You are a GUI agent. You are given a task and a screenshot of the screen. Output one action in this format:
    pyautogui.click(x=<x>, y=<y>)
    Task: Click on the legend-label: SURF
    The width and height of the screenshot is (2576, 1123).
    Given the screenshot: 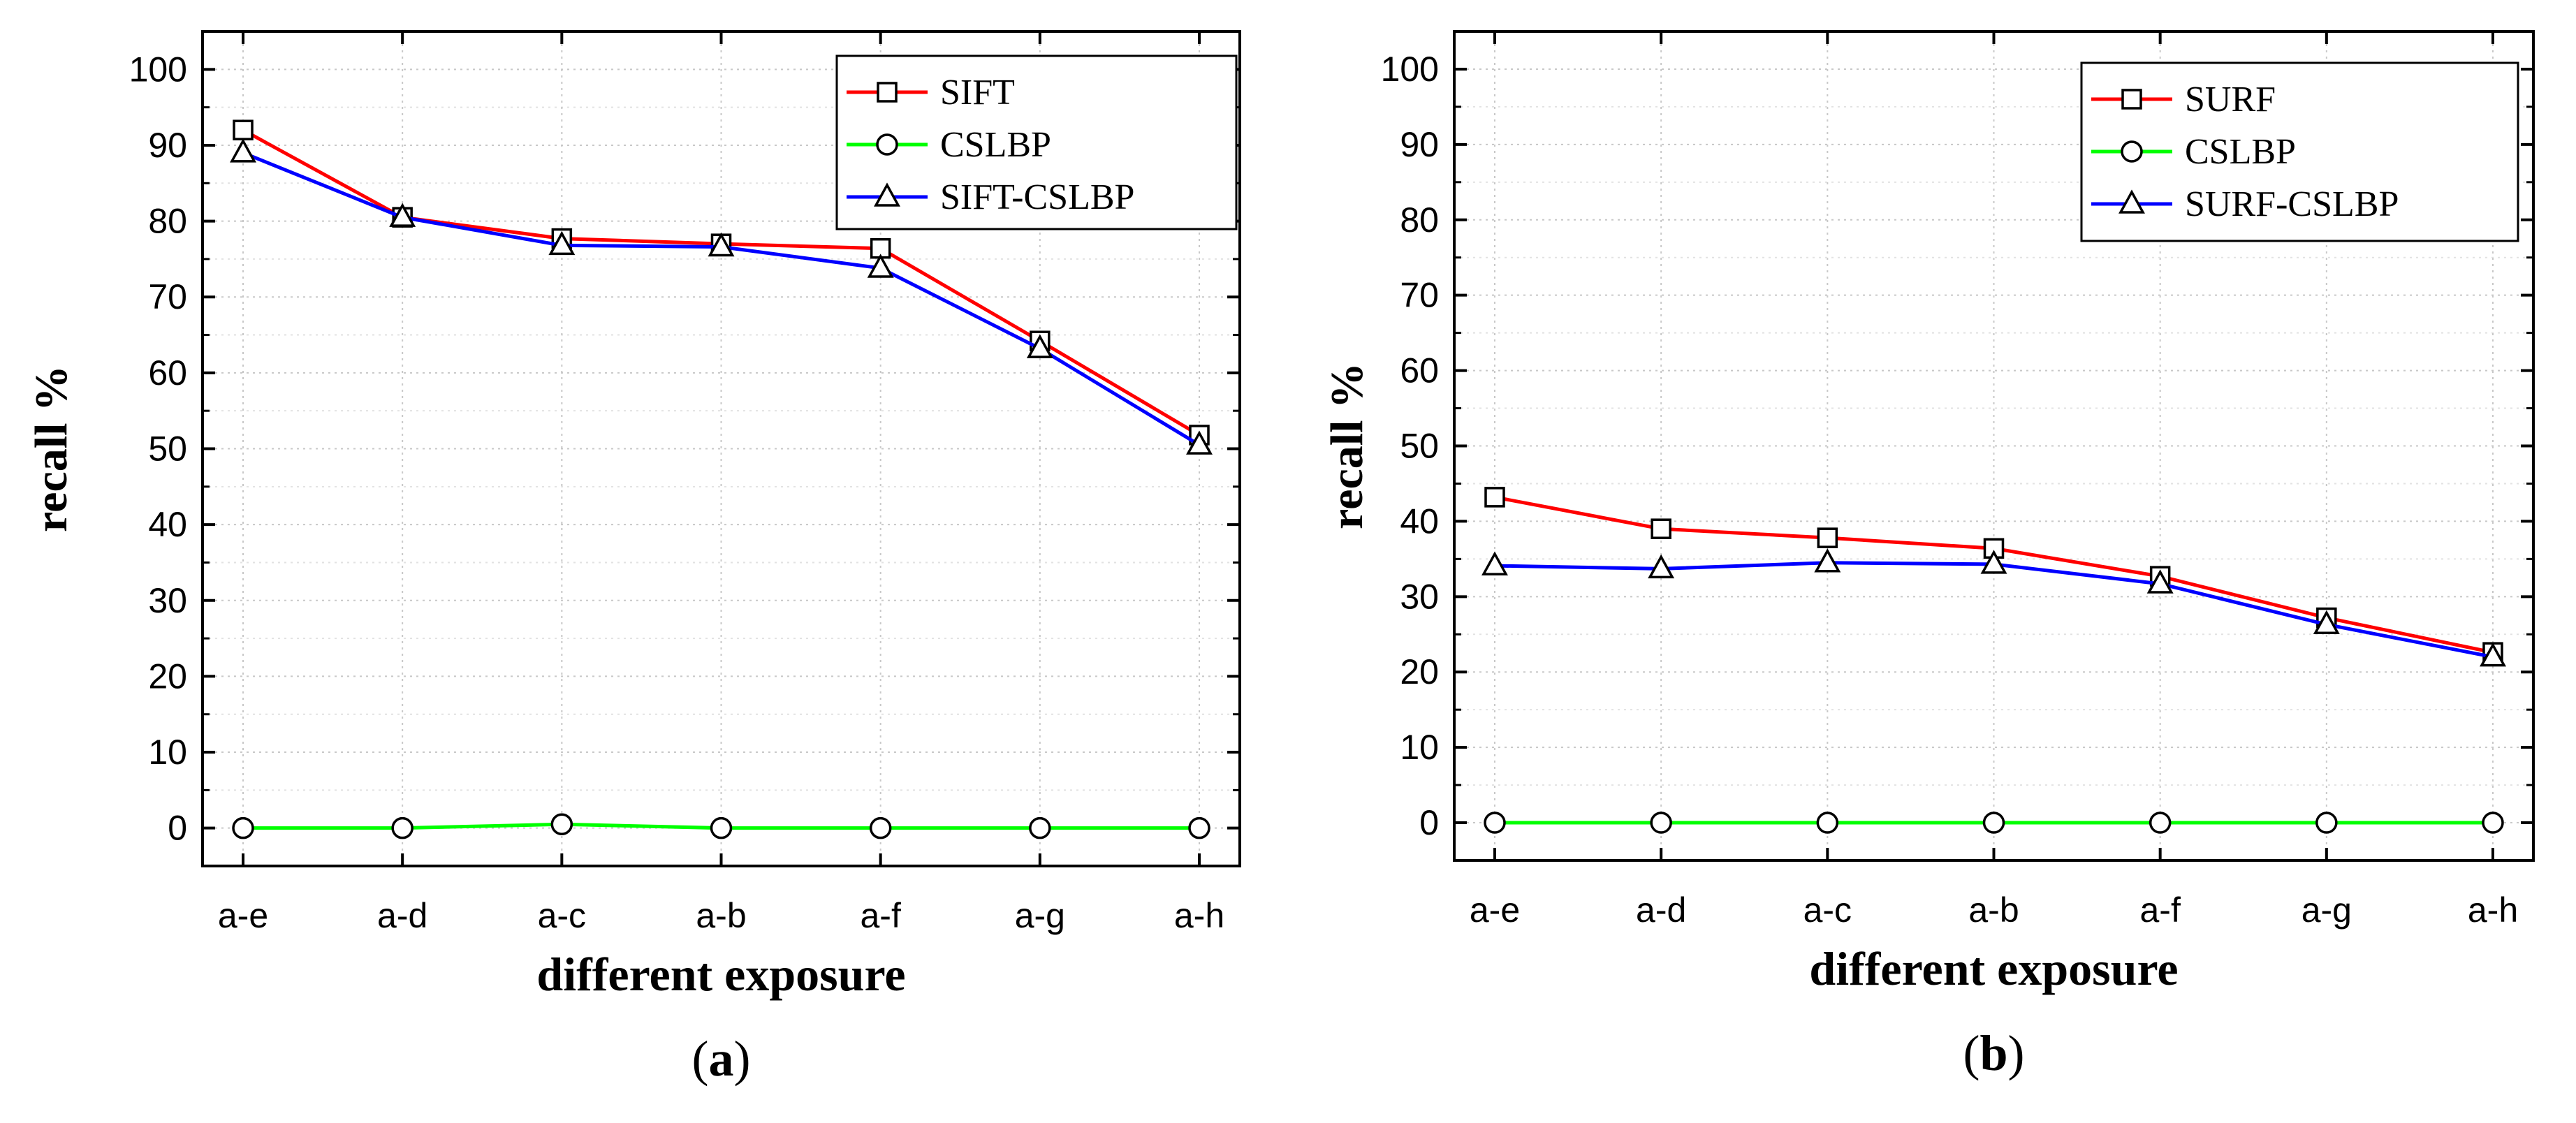 What is the action you would take?
    pyautogui.click(x=2230, y=99)
    